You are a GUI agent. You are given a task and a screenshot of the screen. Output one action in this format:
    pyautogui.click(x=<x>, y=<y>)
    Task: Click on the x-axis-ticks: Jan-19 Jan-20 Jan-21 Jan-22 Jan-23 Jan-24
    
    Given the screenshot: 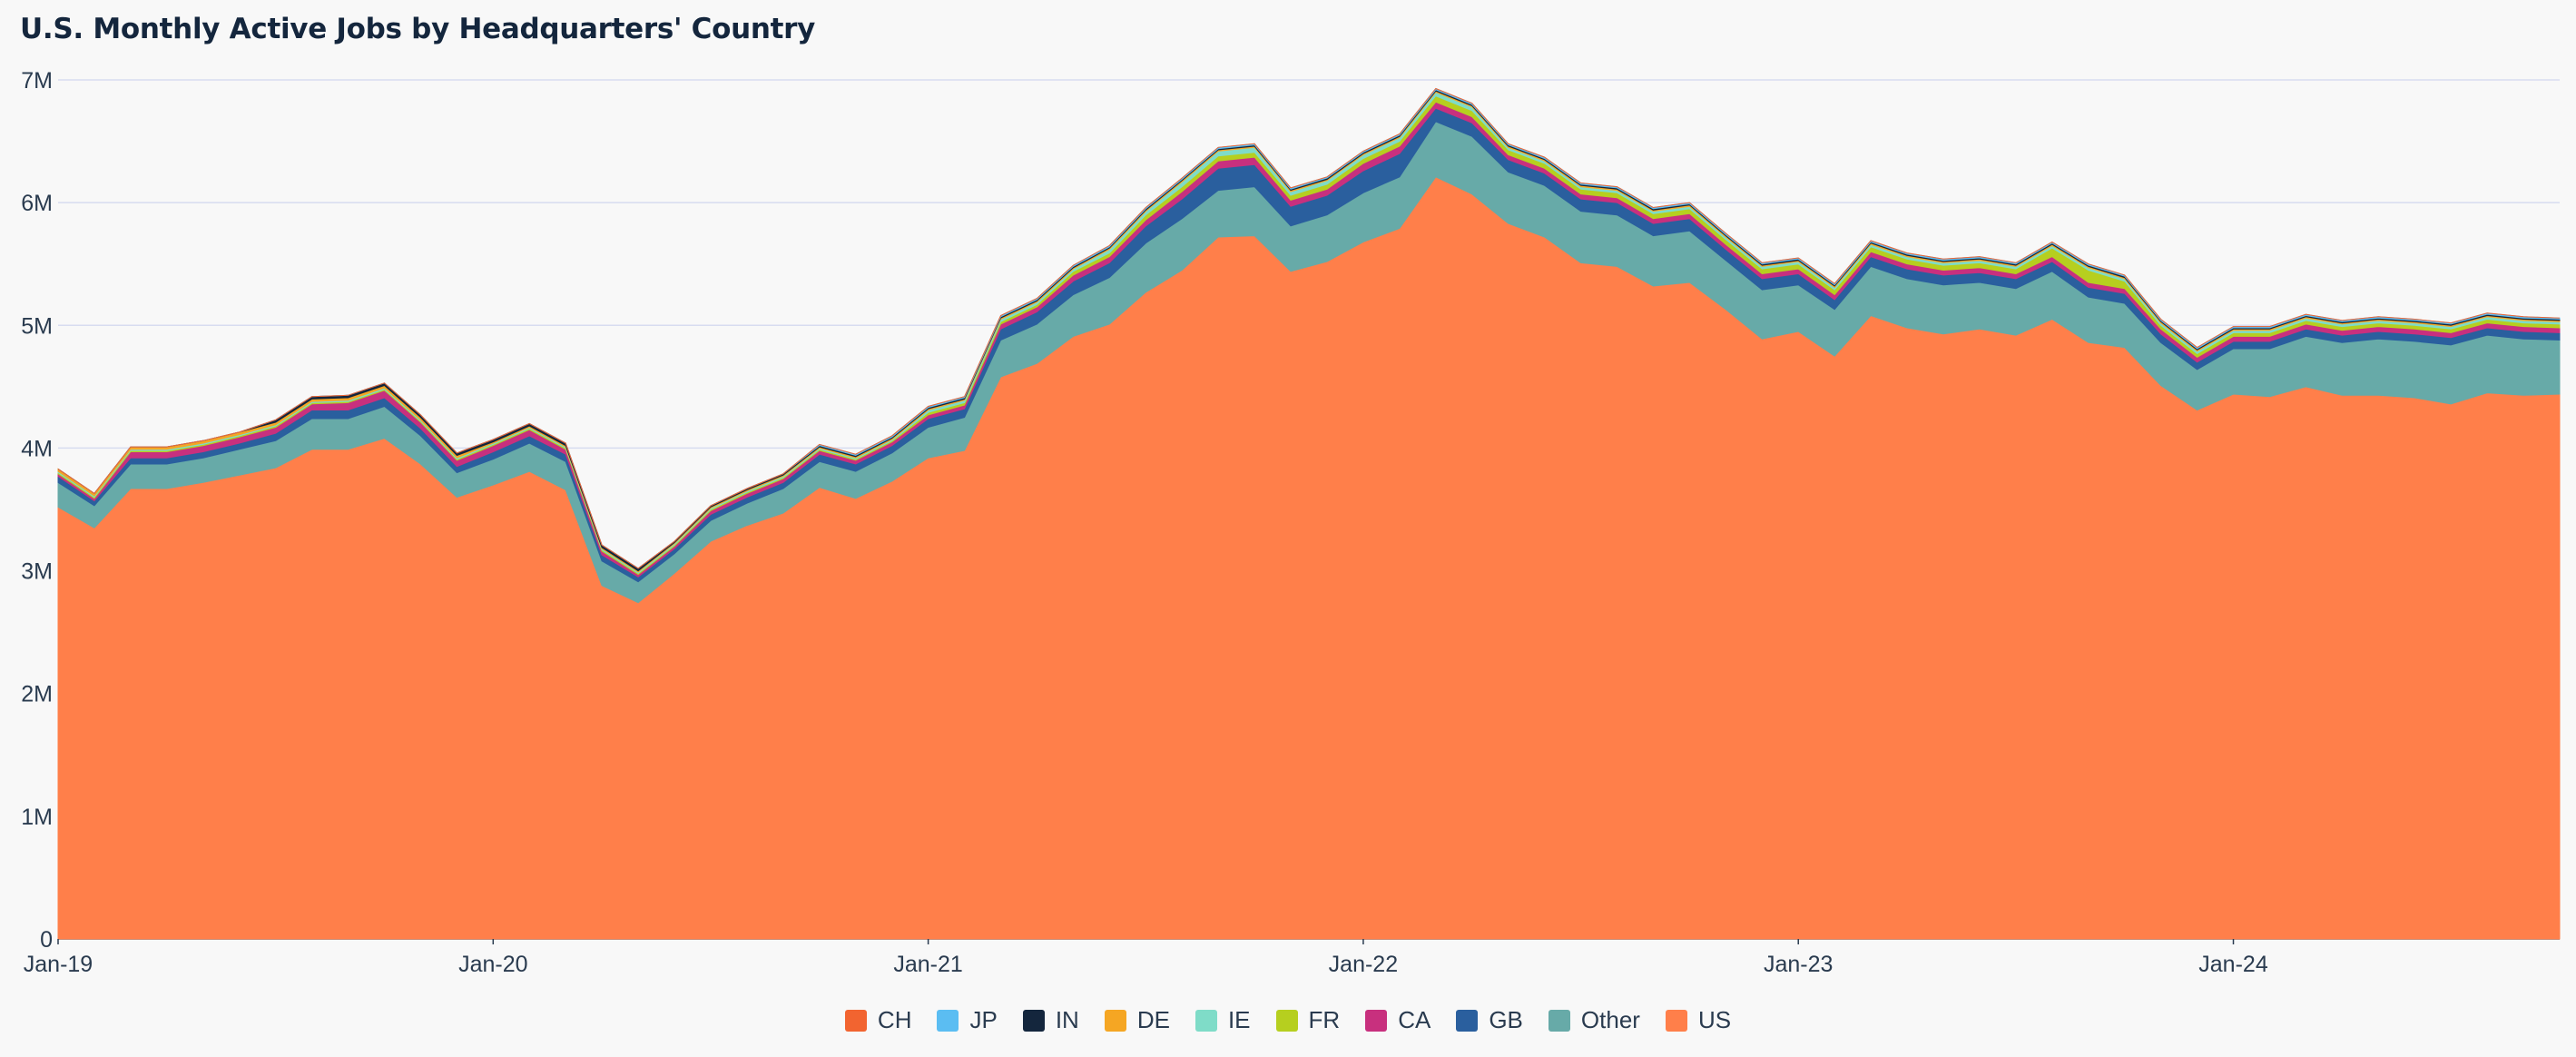 What is the action you would take?
    pyautogui.click(x=1146, y=958)
    